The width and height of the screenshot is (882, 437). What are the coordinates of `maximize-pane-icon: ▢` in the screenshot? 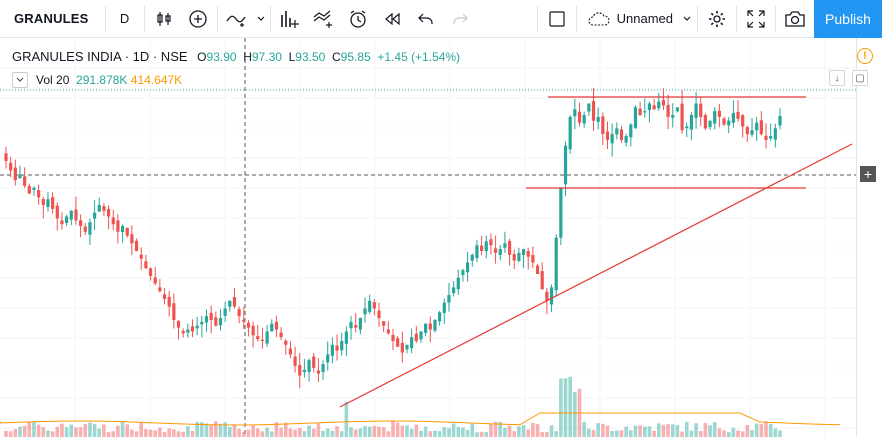 It's located at (860, 78).